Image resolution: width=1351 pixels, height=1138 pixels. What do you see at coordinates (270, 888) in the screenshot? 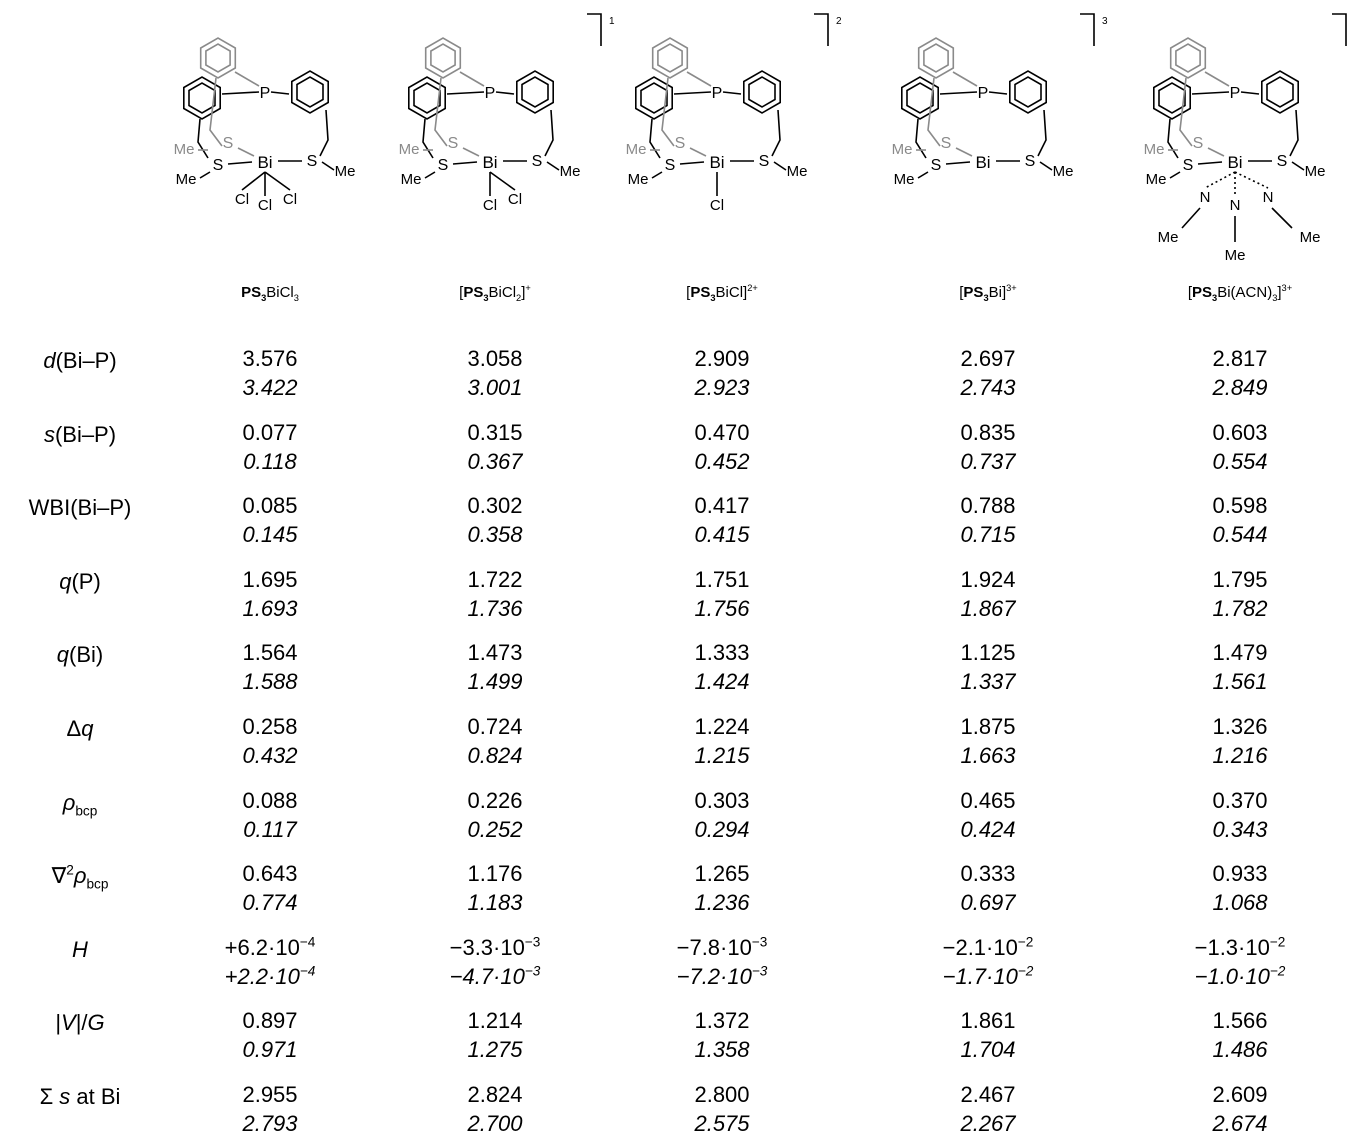
I see `table-cell: 0.643 0.774` at bounding box center [270, 888].